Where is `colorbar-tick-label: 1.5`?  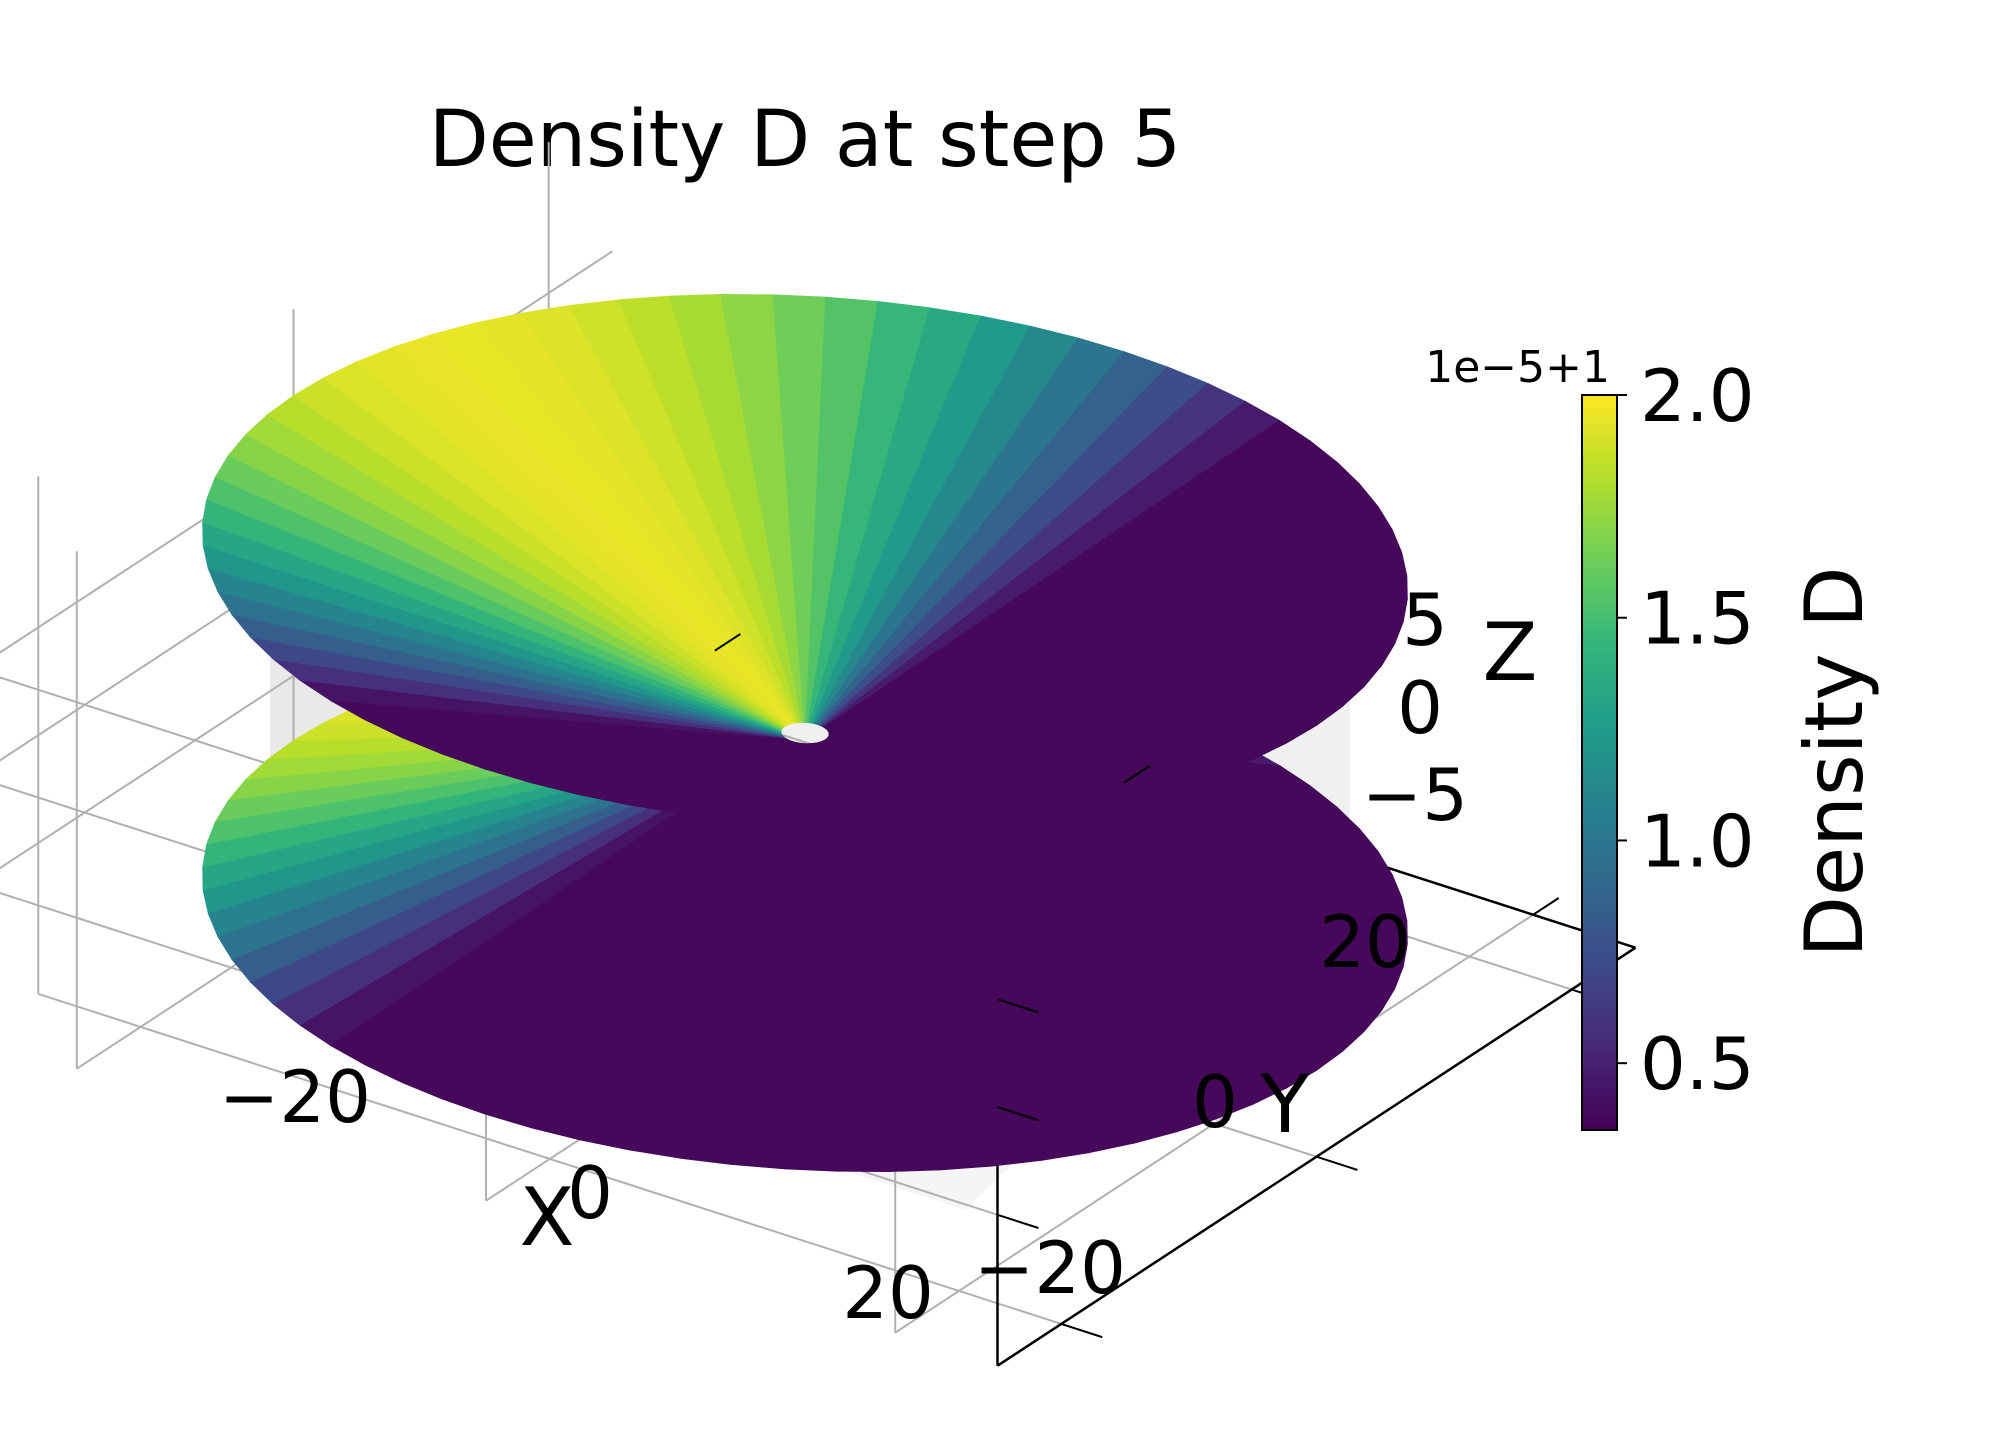 colorbar-tick-label: 1.5 is located at coordinates (1697, 619).